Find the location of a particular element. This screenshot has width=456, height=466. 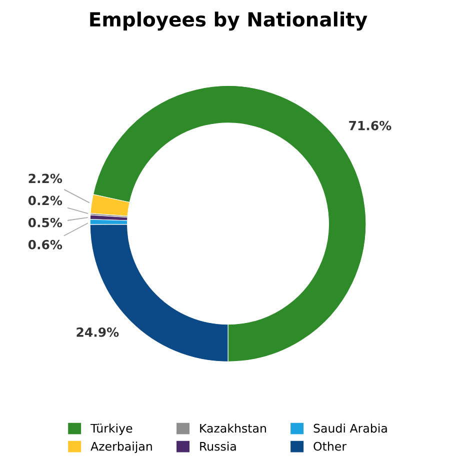

data-label: 0.6% is located at coordinates (45, 245).